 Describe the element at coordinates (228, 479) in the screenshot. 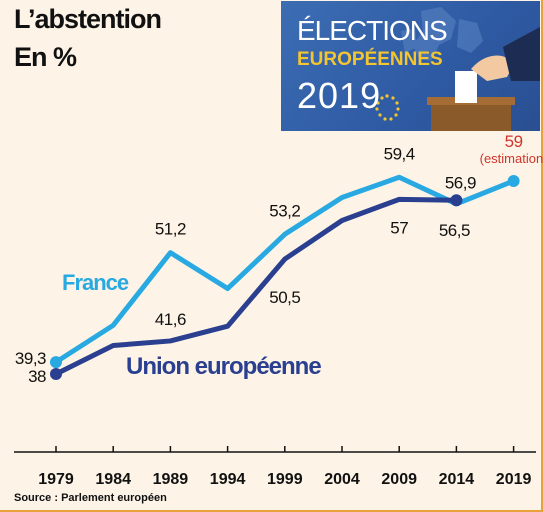

I see `x-tick-label: 1994` at that location.